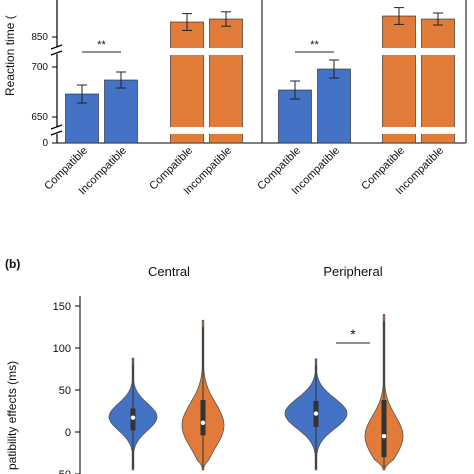 Image resolution: width=474 pixels, height=474 pixels. I want to click on y-axis-title: patibility effects (ms), so click(12, 415).